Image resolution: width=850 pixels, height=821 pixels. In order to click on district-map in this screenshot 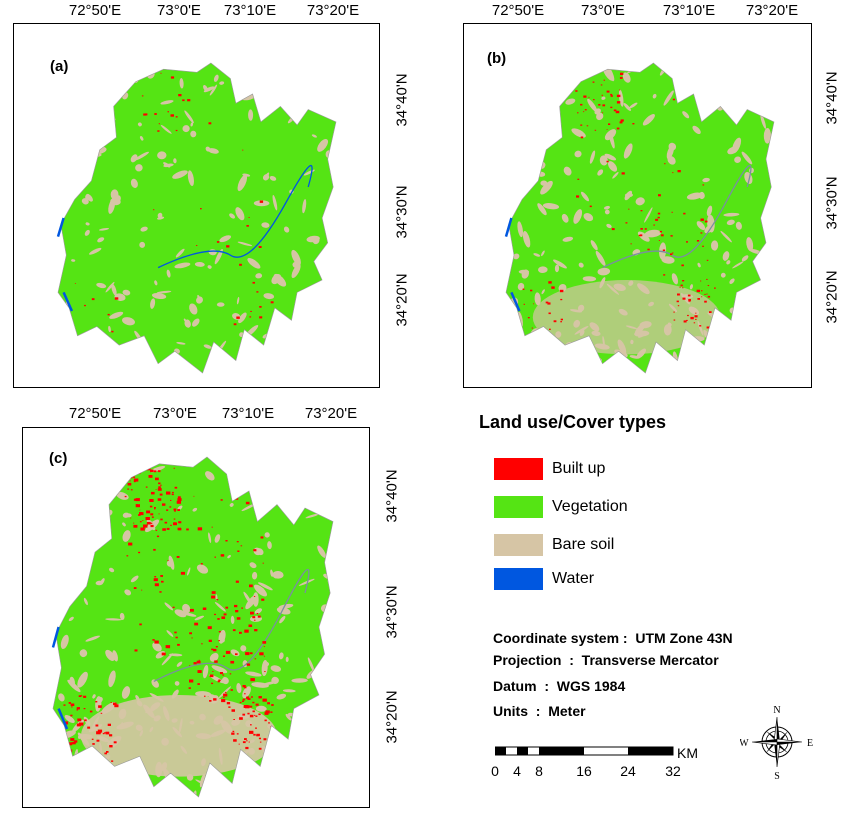, I will do `click(197, 218)`.